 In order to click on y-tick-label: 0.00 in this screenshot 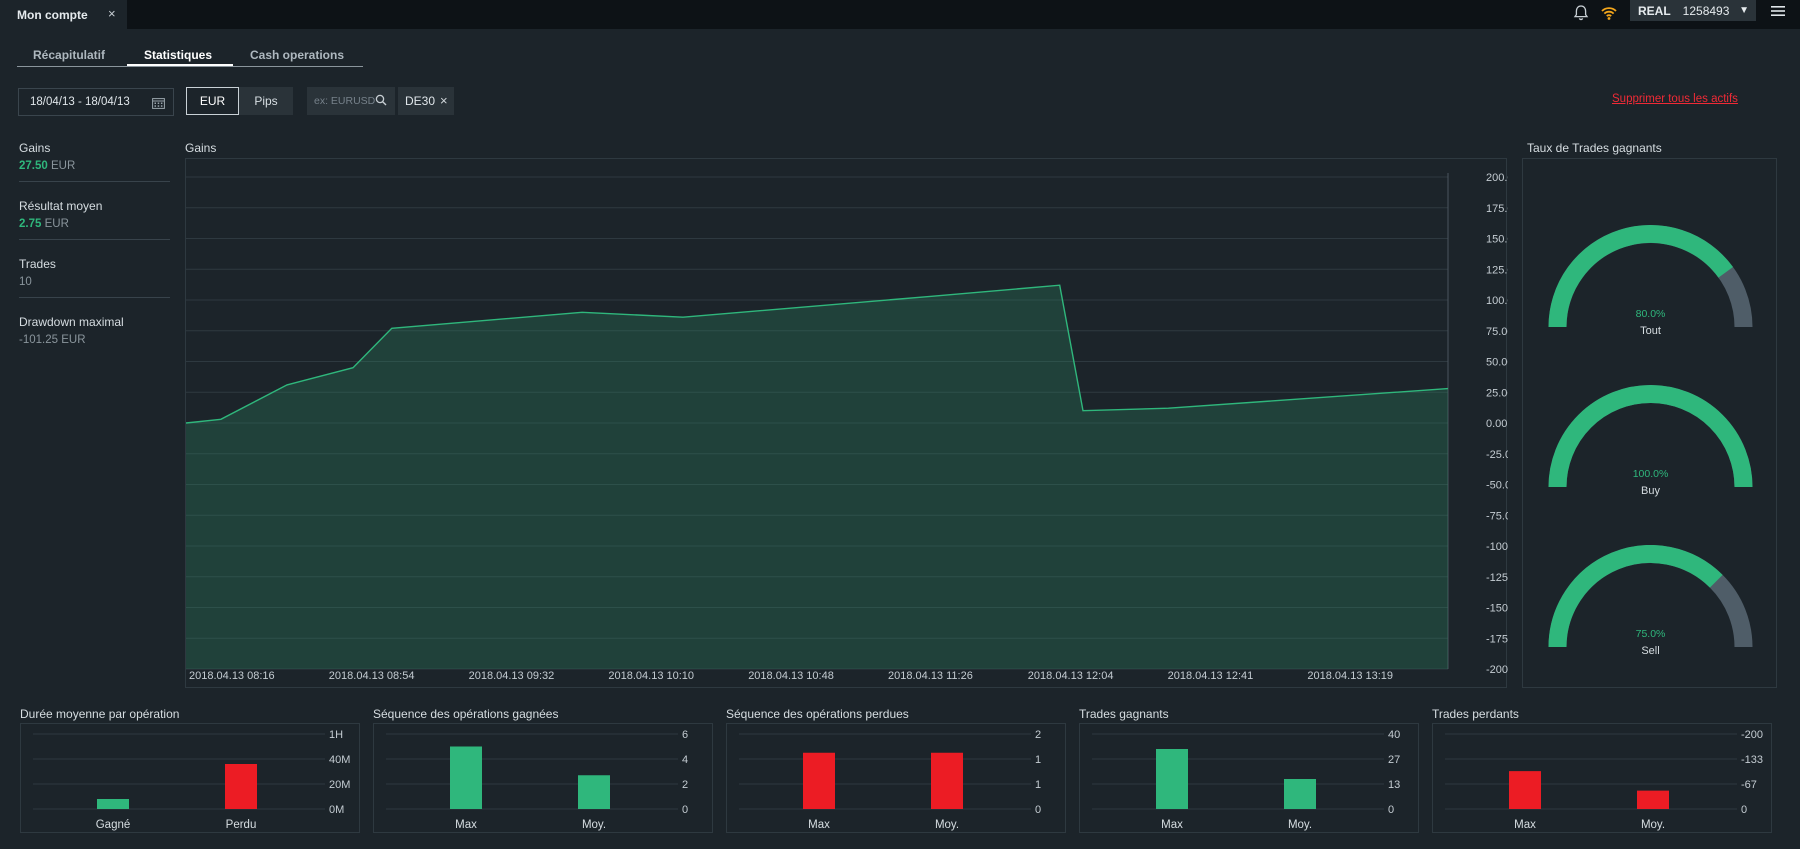, I will do `click(1496, 424)`.